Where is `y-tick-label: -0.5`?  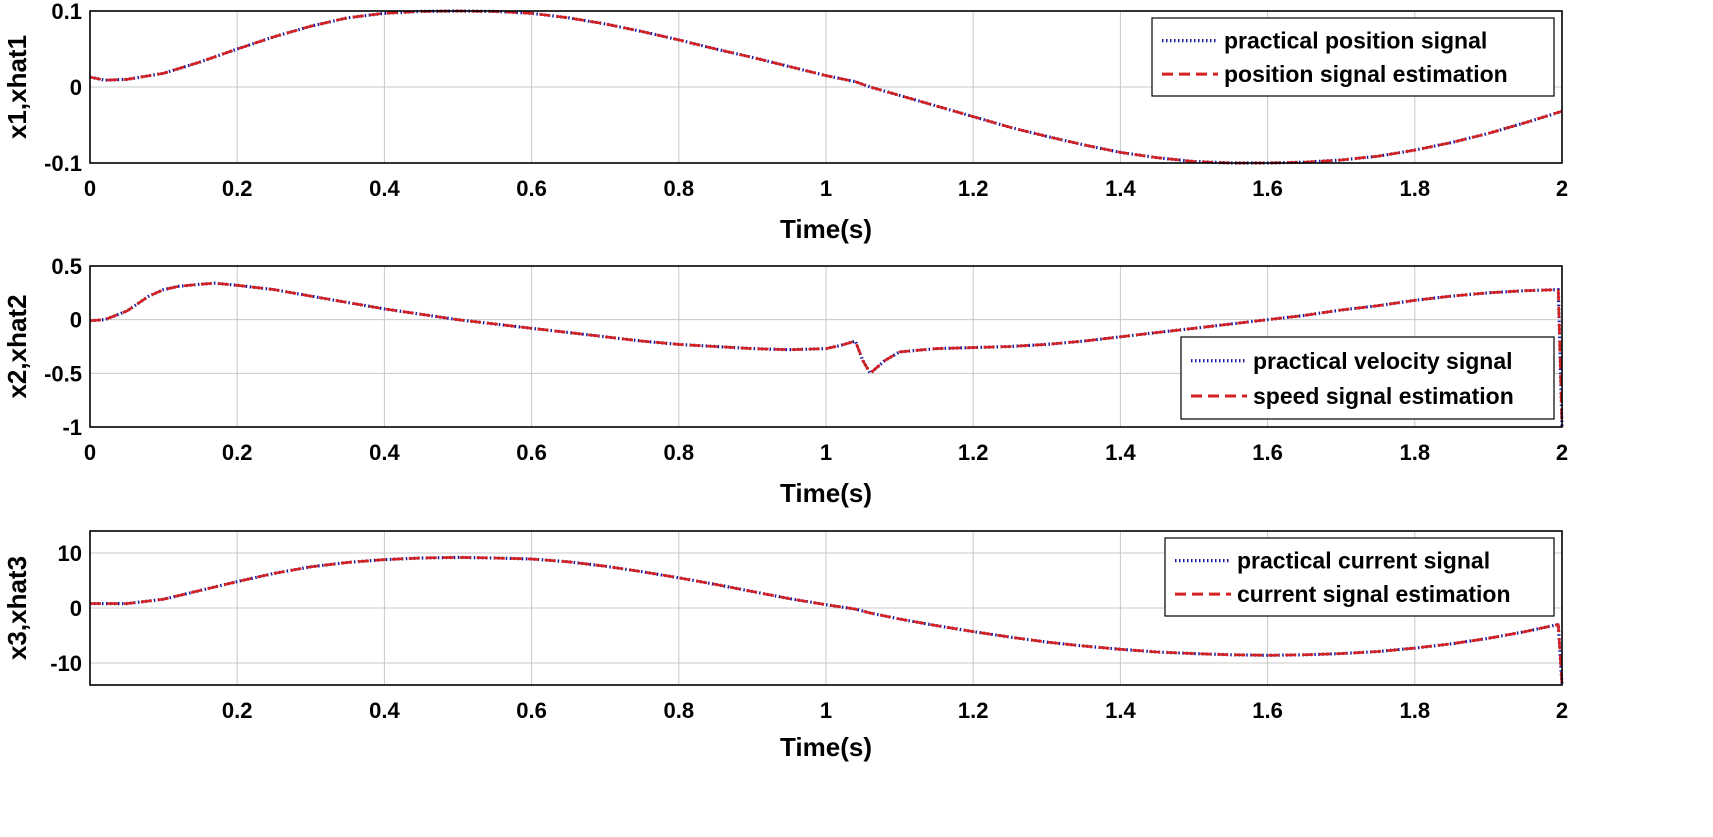 y-tick-label: -0.5 is located at coordinates (63, 373).